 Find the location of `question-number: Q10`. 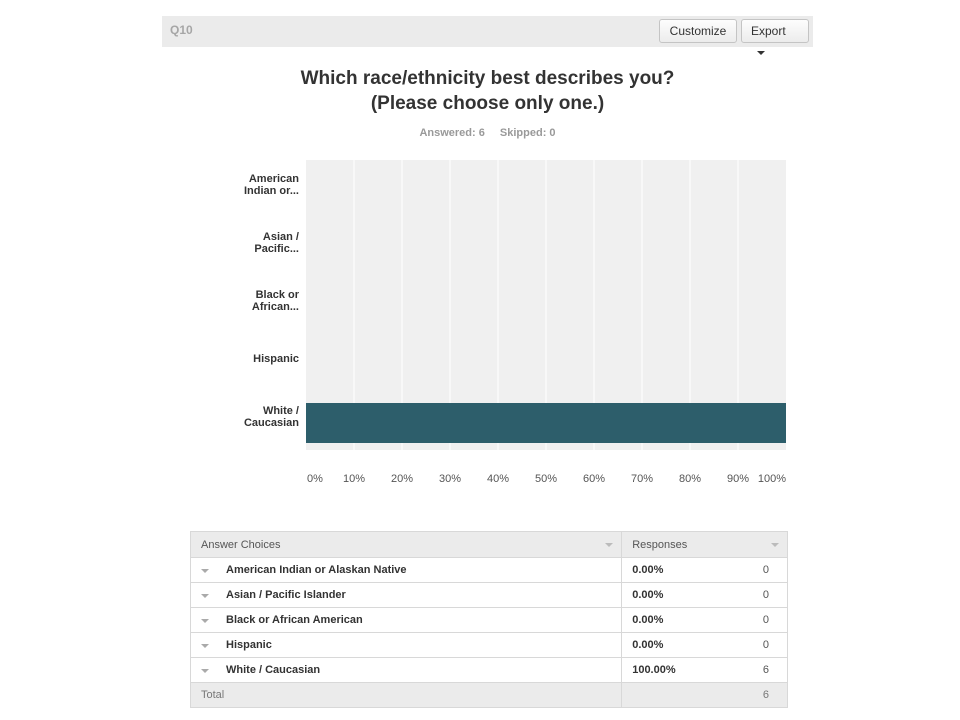

question-number: Q10 is located at coordinates (181, 30).